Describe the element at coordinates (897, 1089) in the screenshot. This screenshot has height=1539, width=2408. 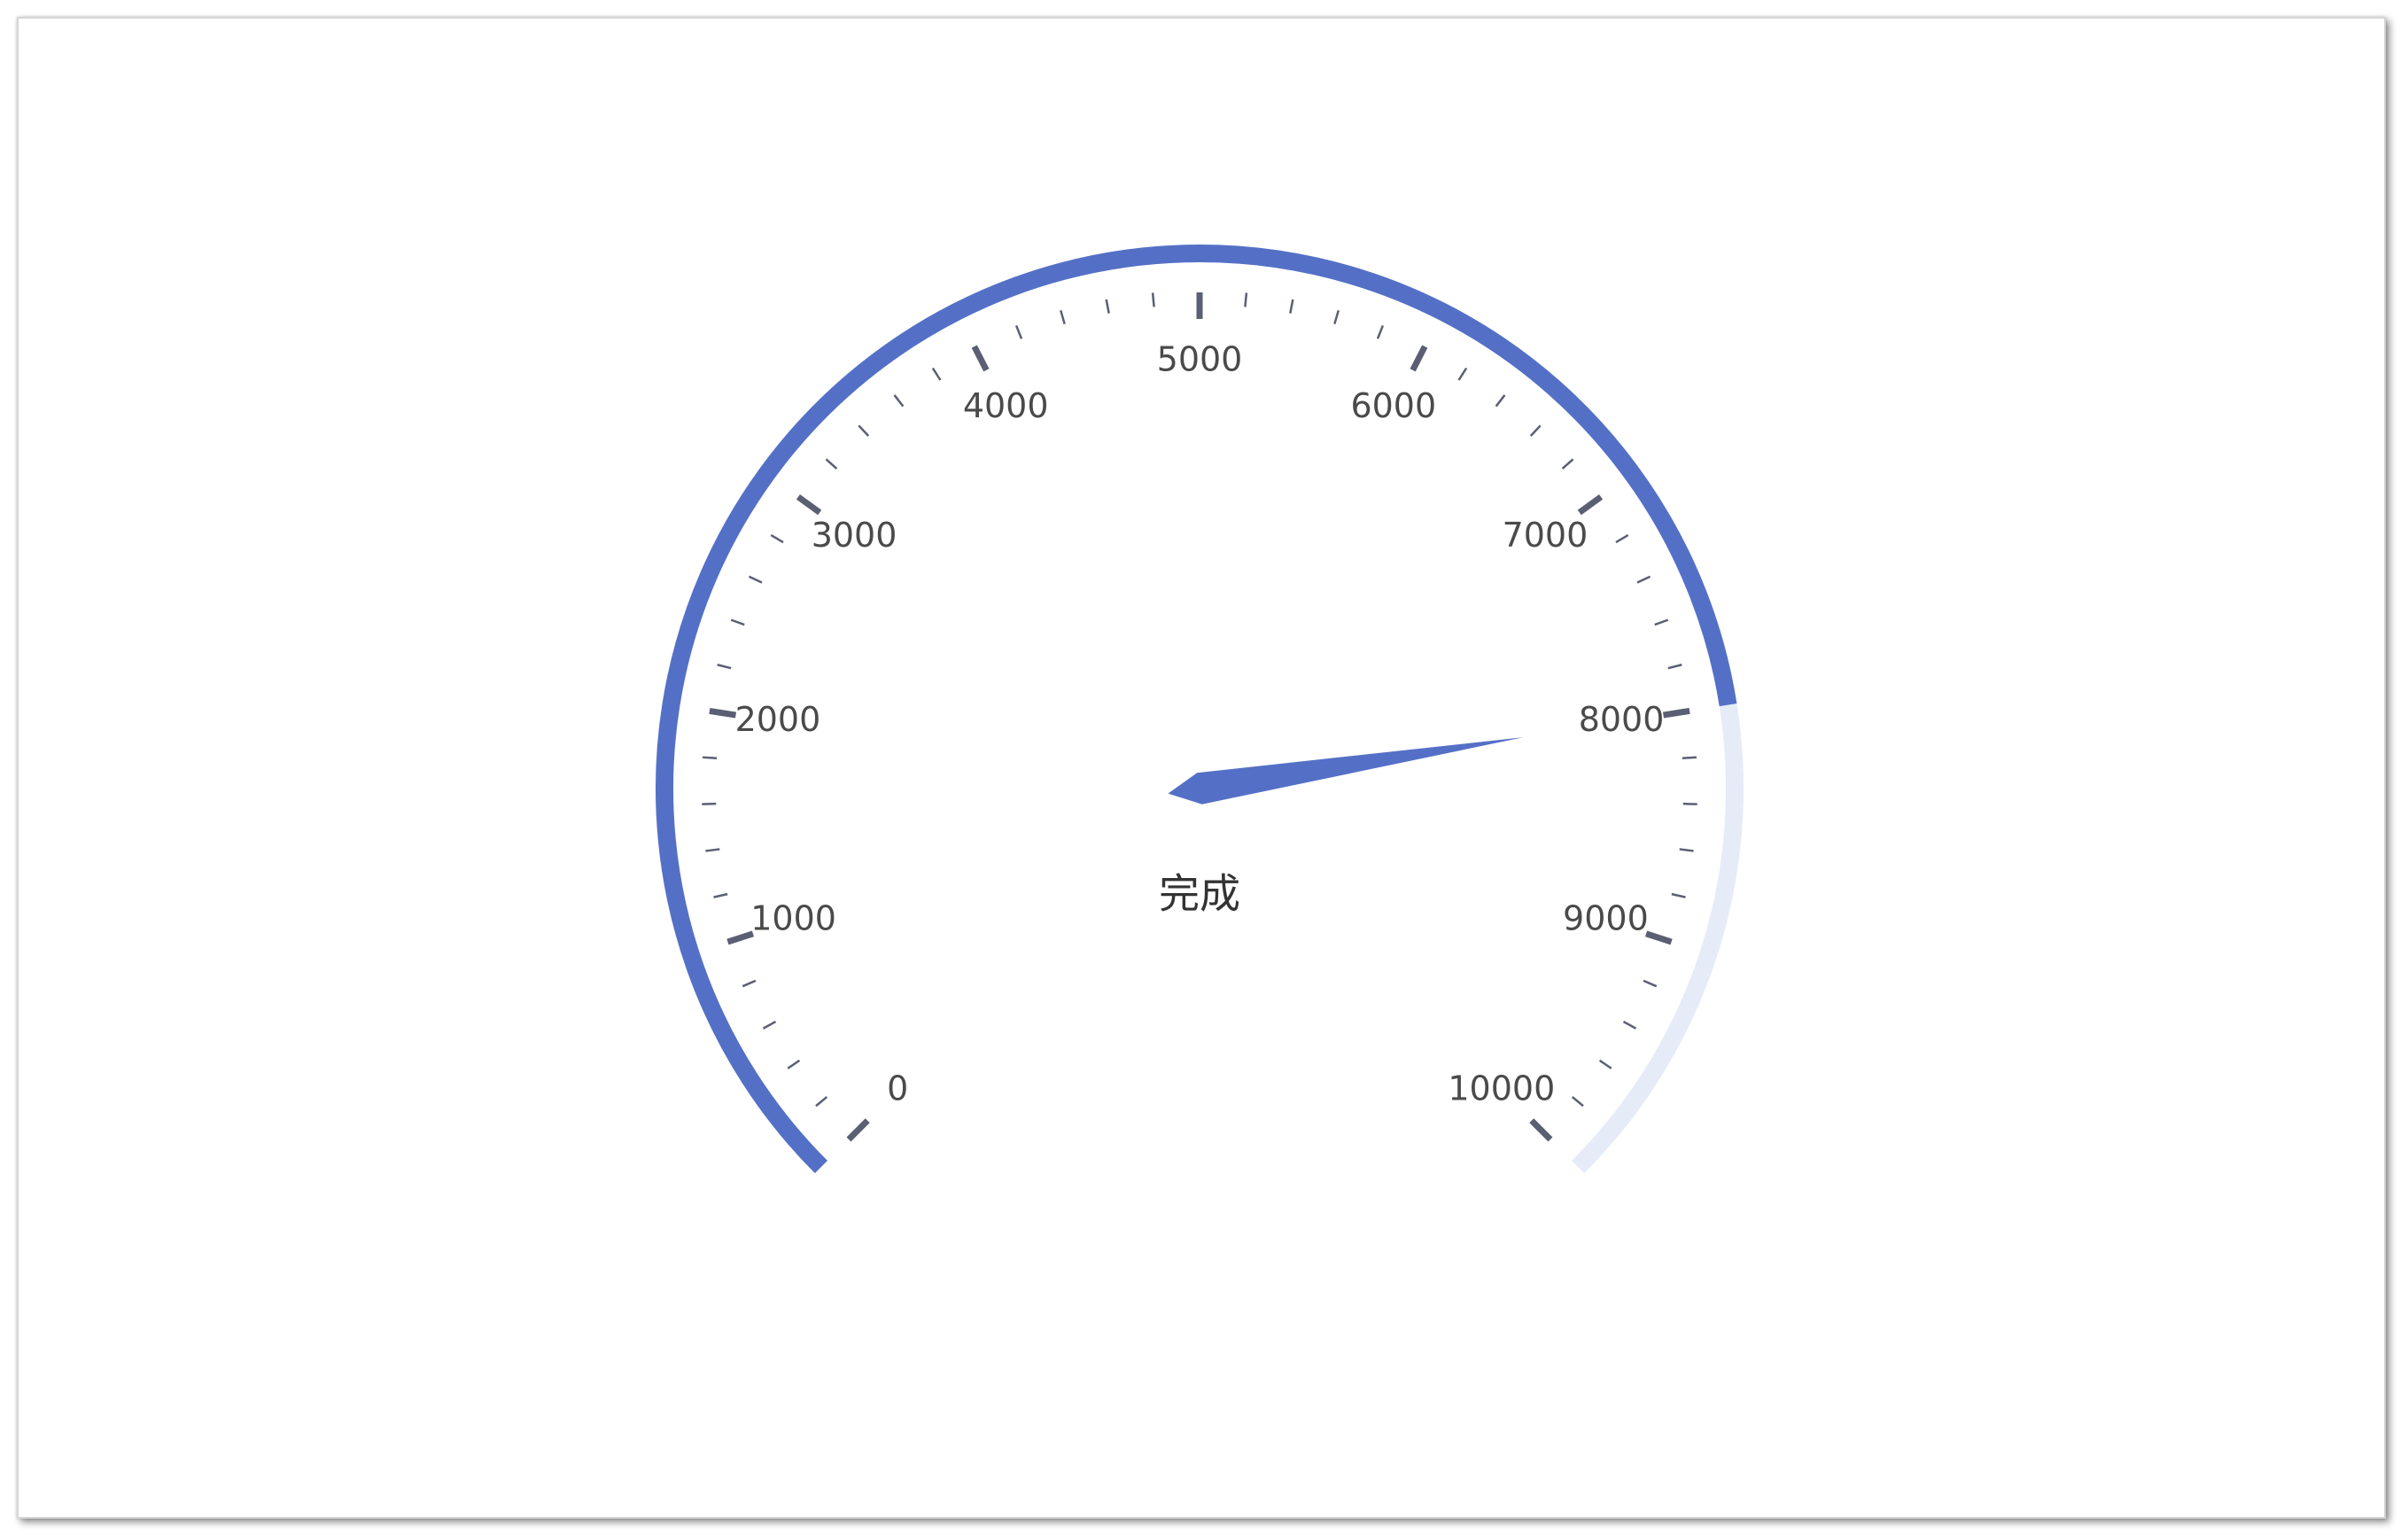
I see `gauge-tick-label: 0` at that location.